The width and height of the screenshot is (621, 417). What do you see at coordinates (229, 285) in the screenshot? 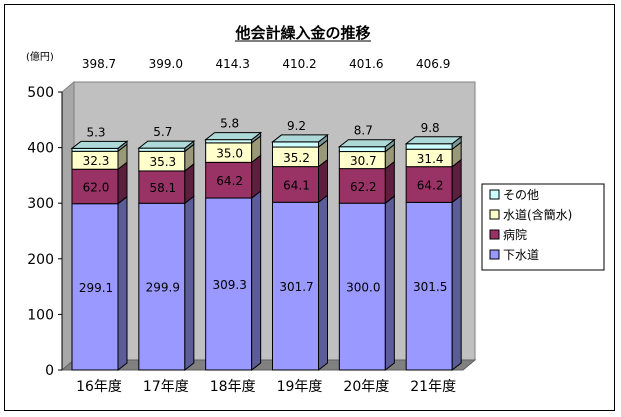
I see `data-label: 309.3` at bounding box center [229, 285].